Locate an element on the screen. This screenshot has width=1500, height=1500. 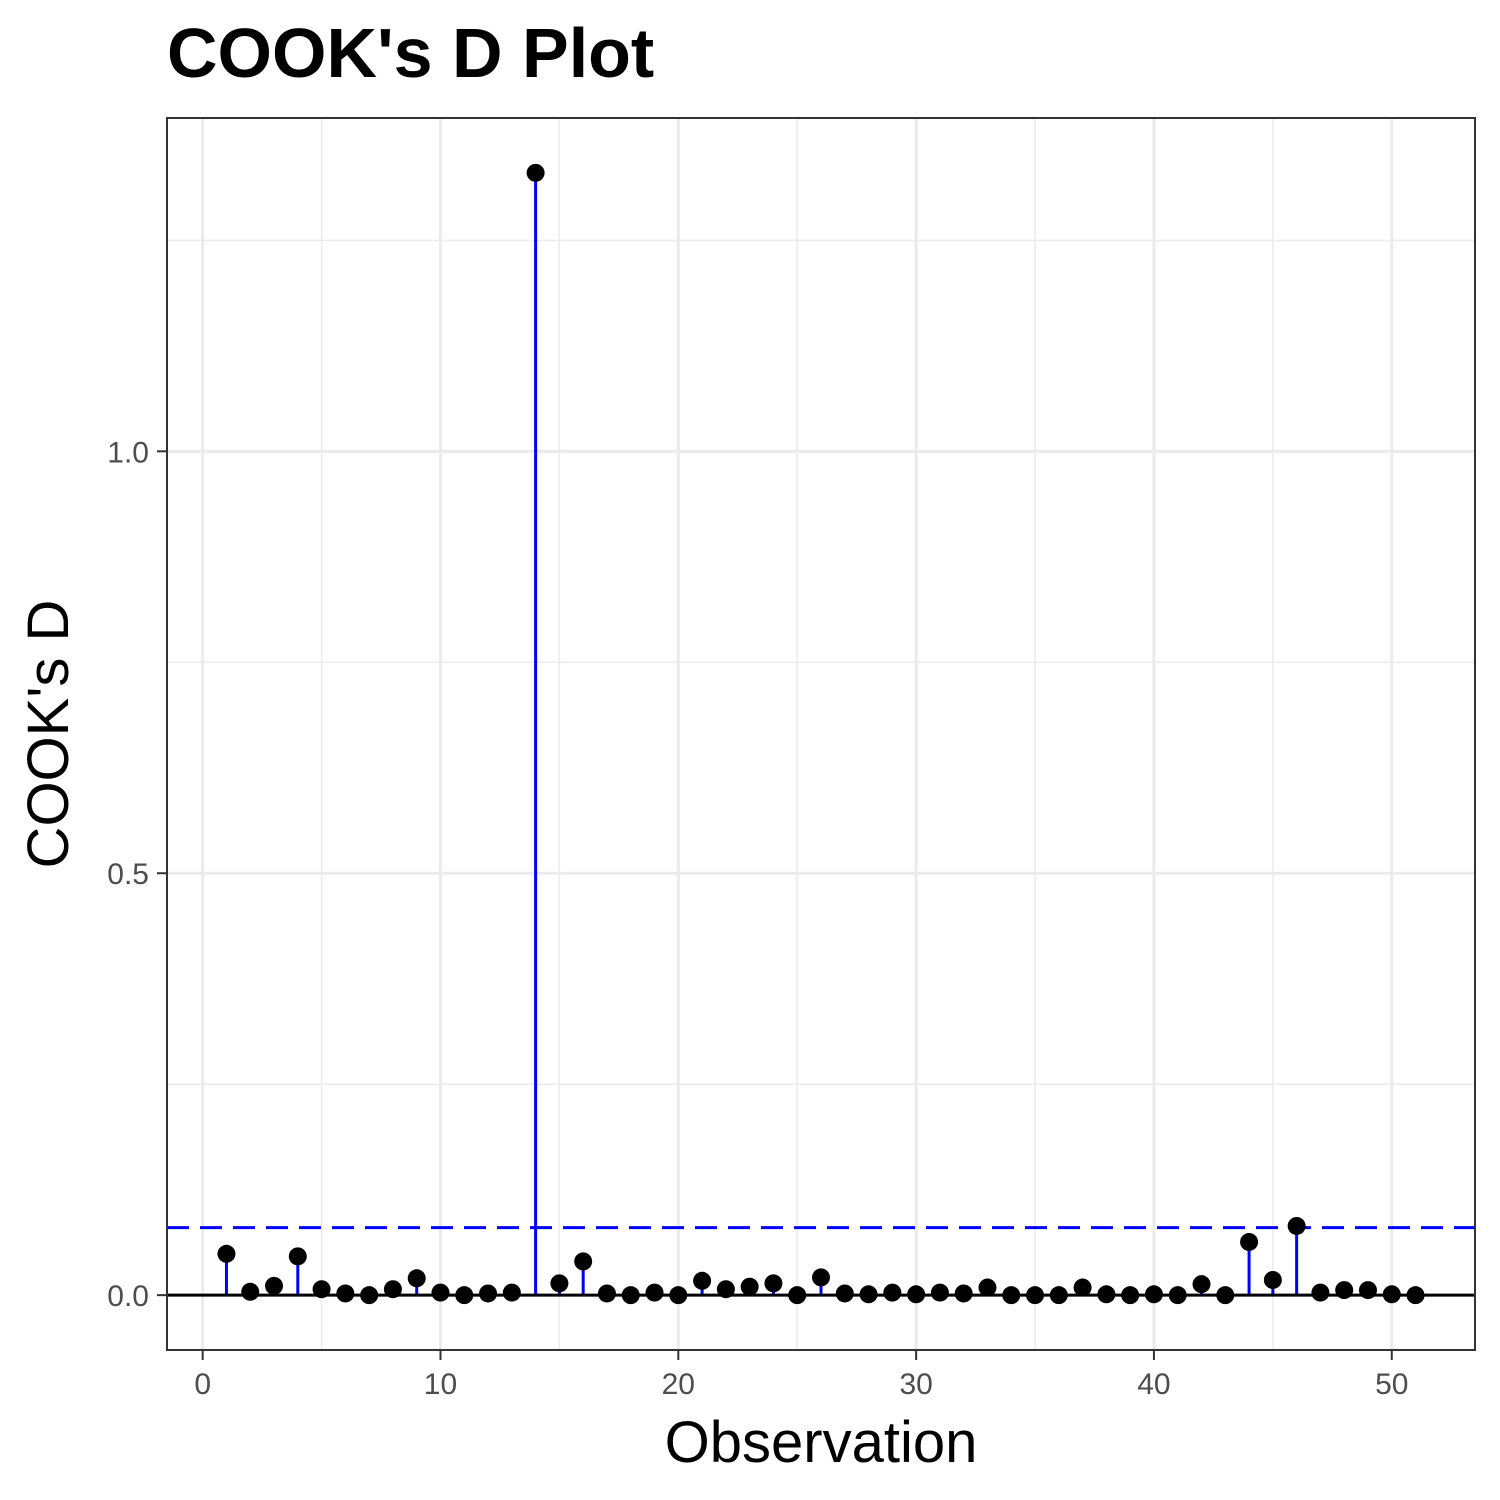
y-axis-title: COOK's D is located at coordinates (48, 734).